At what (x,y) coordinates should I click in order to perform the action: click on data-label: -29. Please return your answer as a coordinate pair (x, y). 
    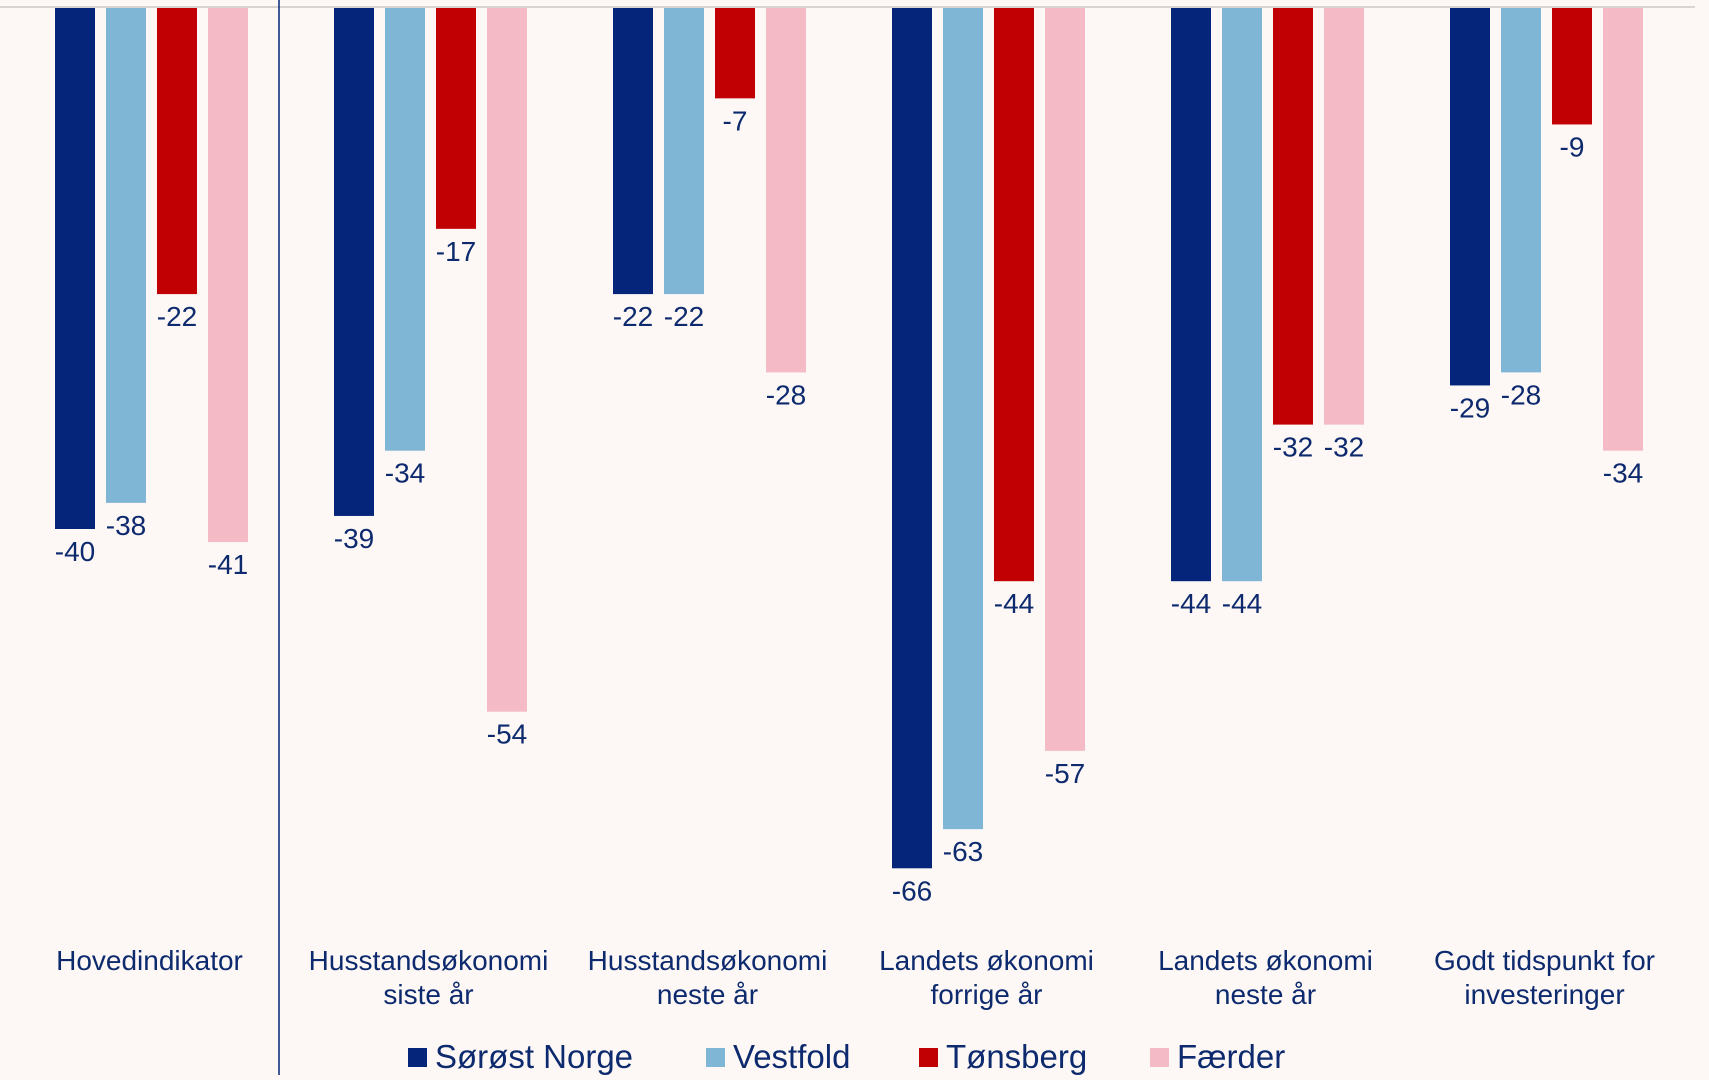
    Looking at the image, I should click on (1470, 407).